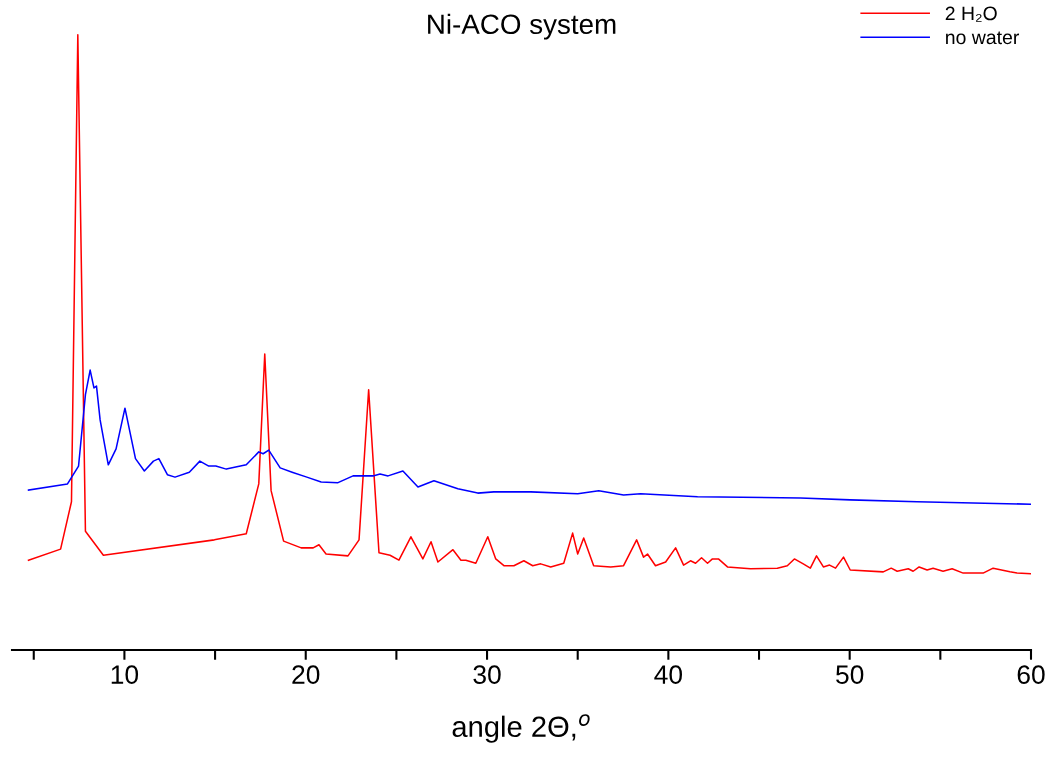 This screenshot has height=761, width=1052. Describe the element at coordinates (487, 674) in the screenshot. I see `x-tick-label: 30` at that location.